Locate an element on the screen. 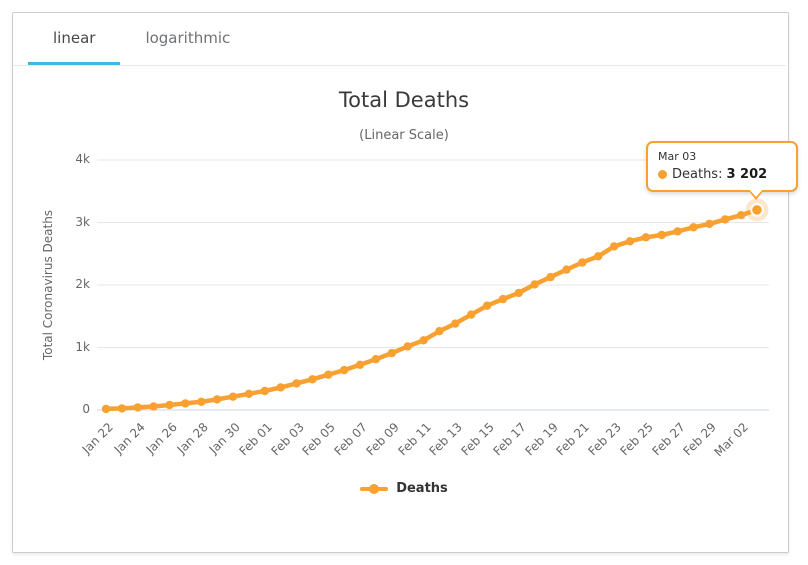 The image size is (808, 565). tooltip-series-row: Deaths: 3 202 is located at coordinates (722, 174).